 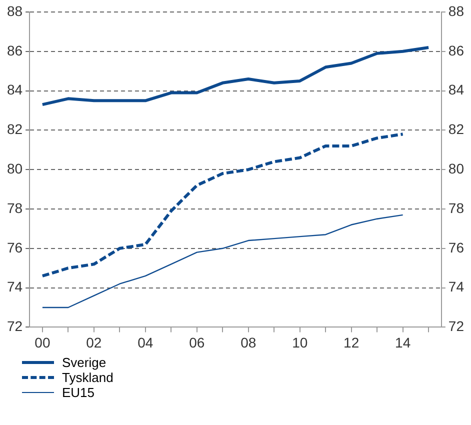 I want to click on y2-tick-label: 76, so click(x=456, y=247).